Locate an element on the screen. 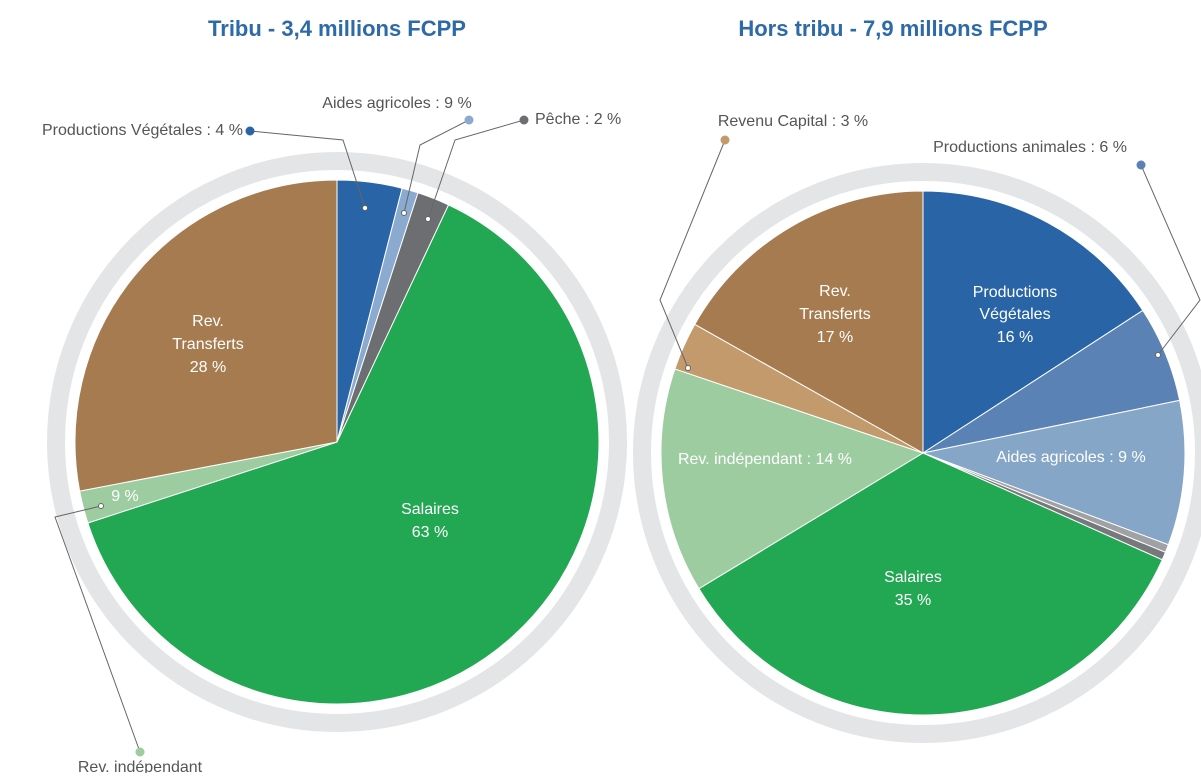 The height and width of the screenshot is (778, 1201). chart-title: Hors tribu - 7,9 millions FCPP is located at coordinates (892, 28).